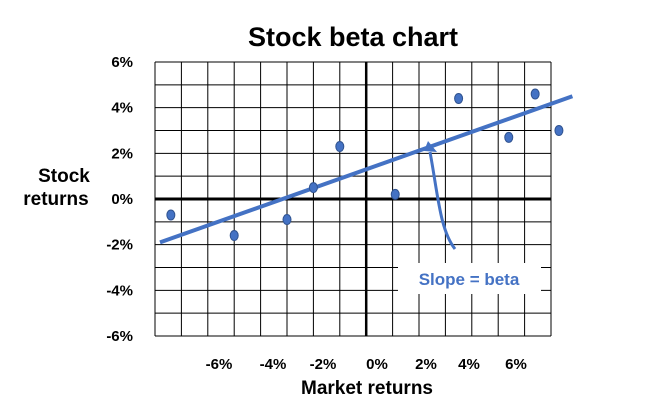 The width and height of the screenshot is (663, 413). I want to click on annotation-label: Slope = beta, so click(469, 279).